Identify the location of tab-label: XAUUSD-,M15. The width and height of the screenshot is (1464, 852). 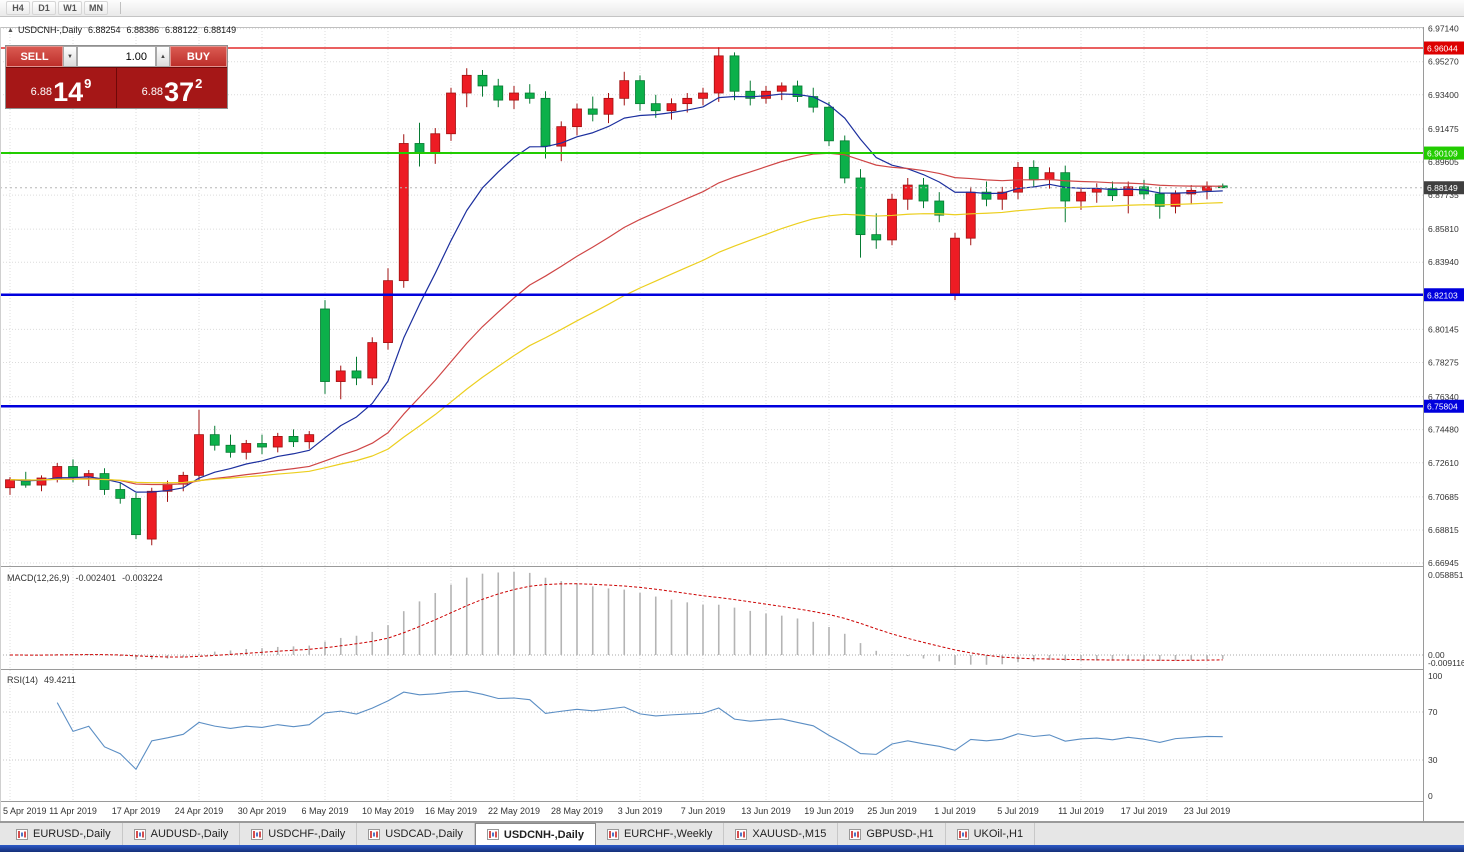
(789, 834).